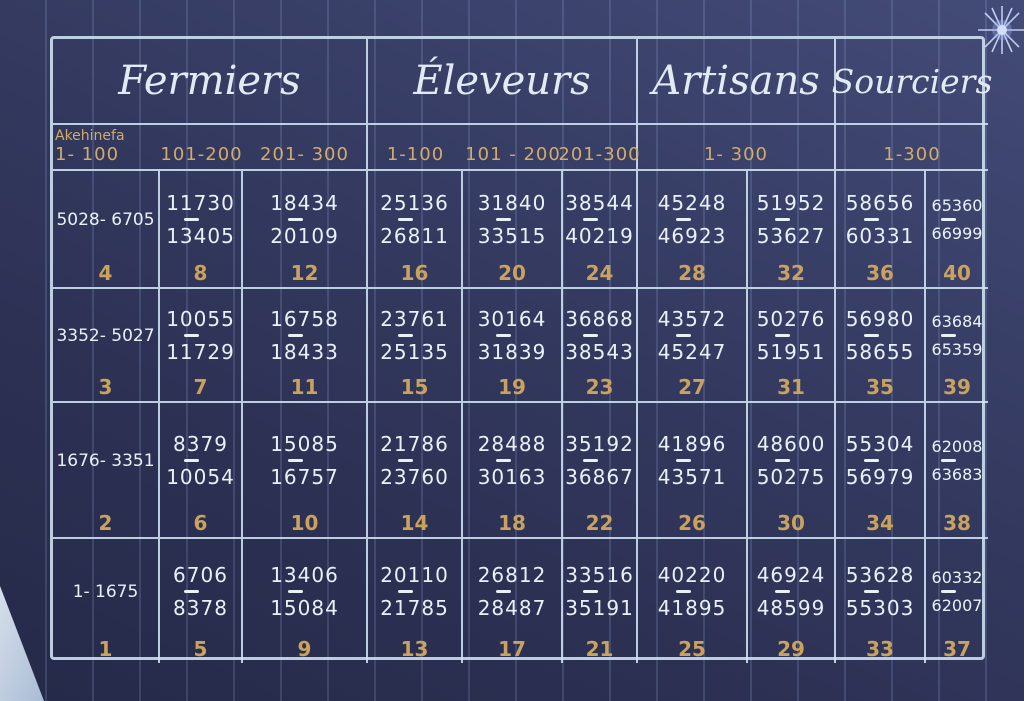  What do you see at coordinates (880, 523) in the screenshot?
I see `cell-index: 34` at bounding box center [880, 523].